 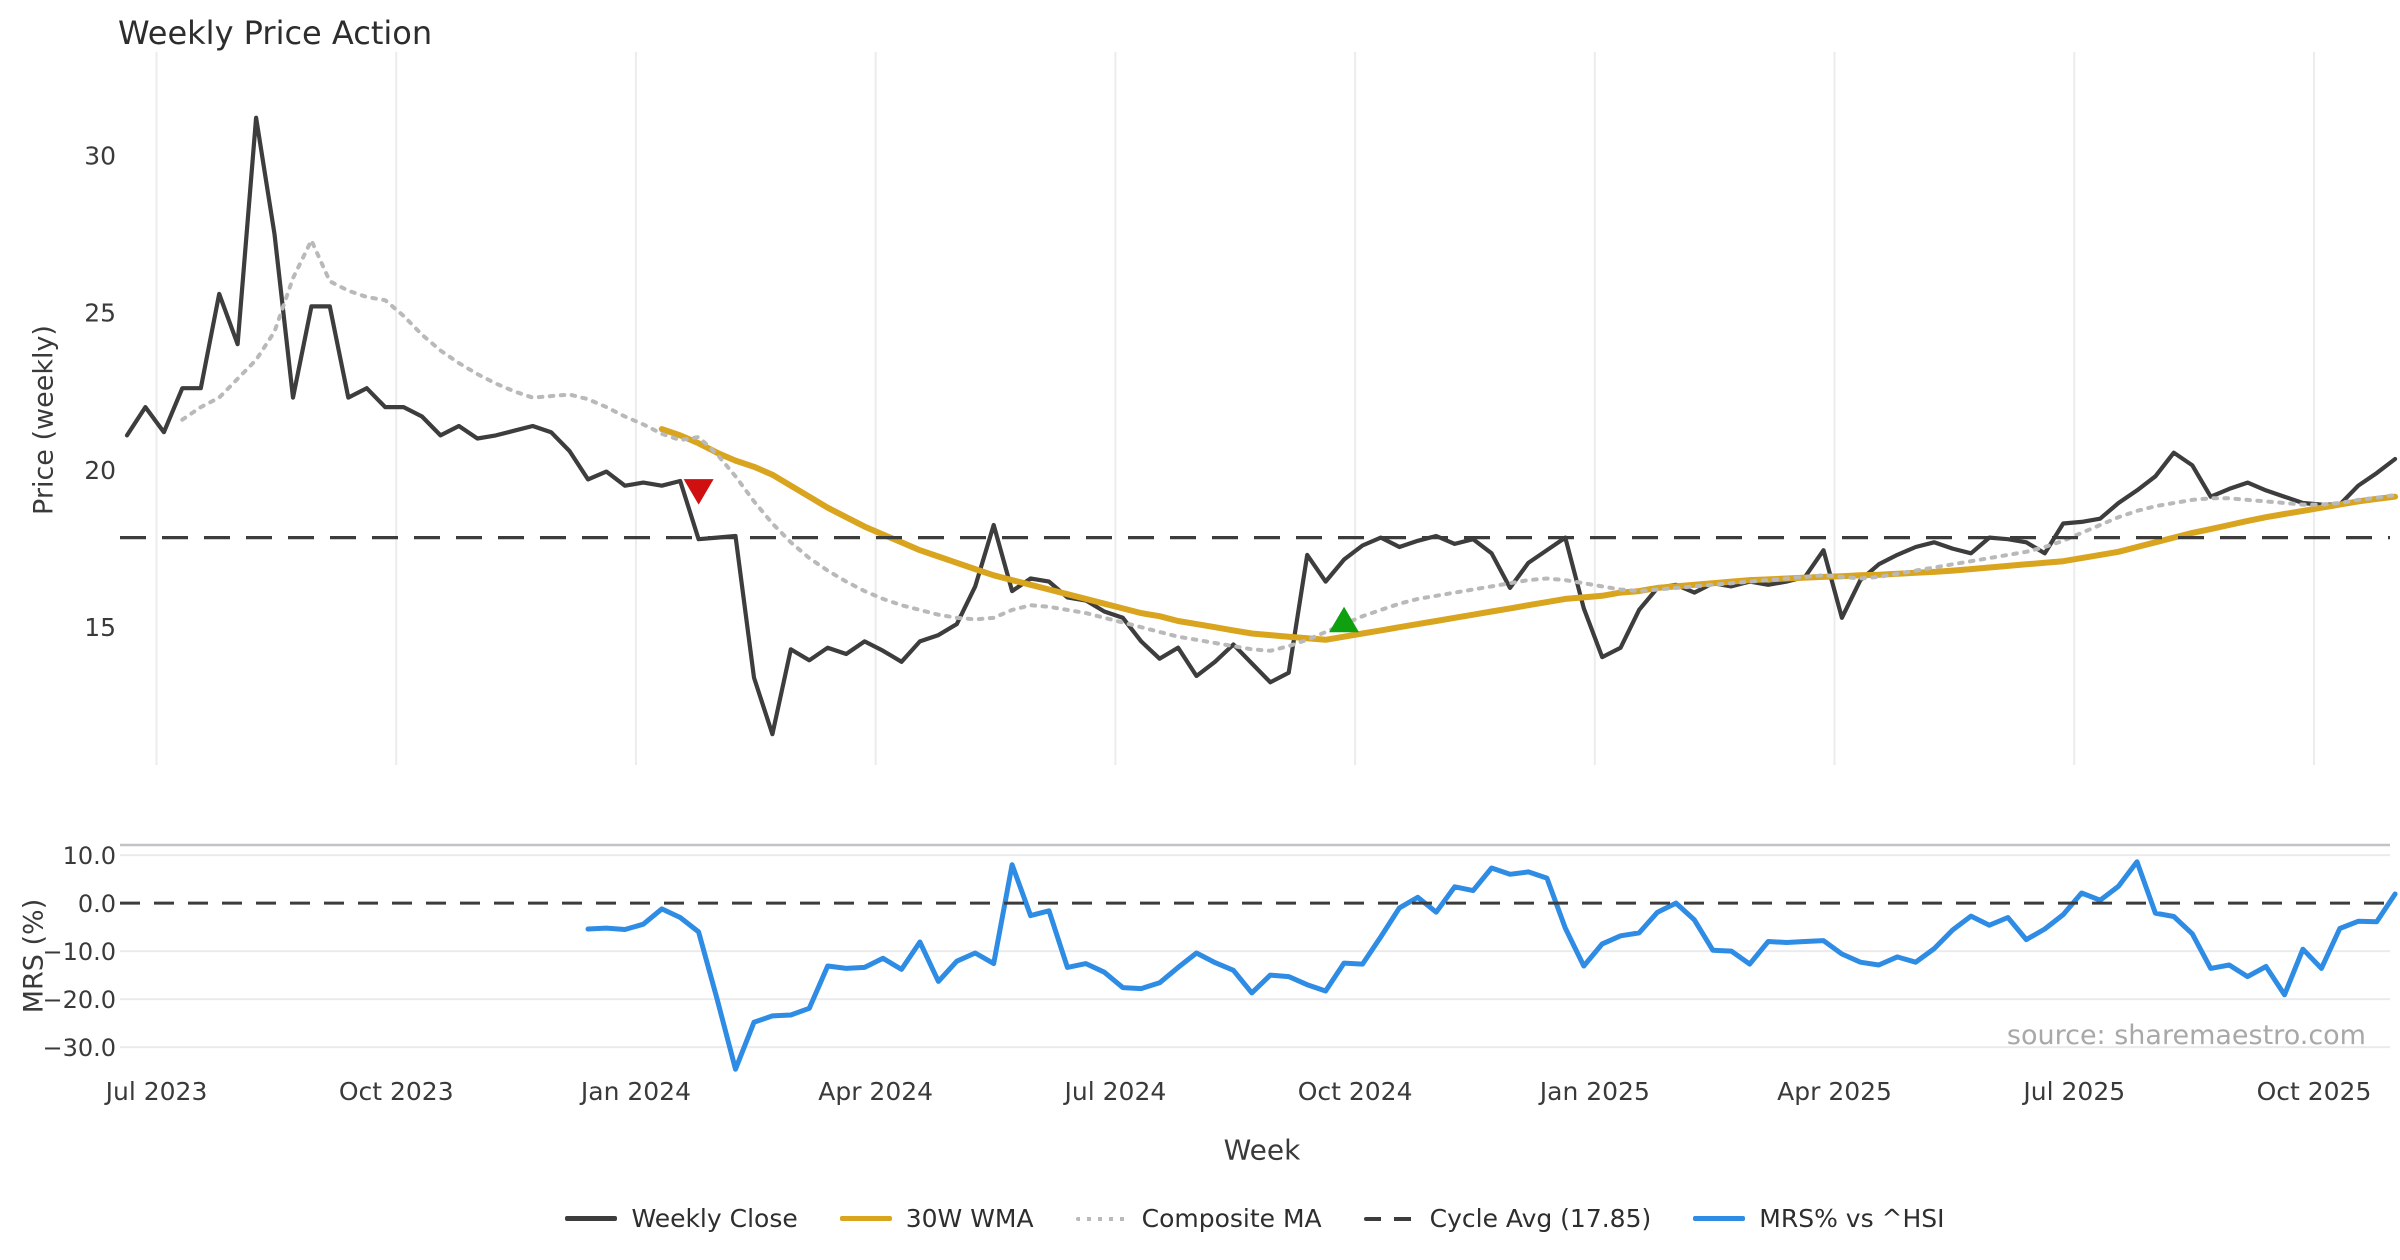 What do you see at coordinates (34, 956) in the screenshot?
I see `mrs-axis-title: MRS (%)` at bounding box center [34, 956].